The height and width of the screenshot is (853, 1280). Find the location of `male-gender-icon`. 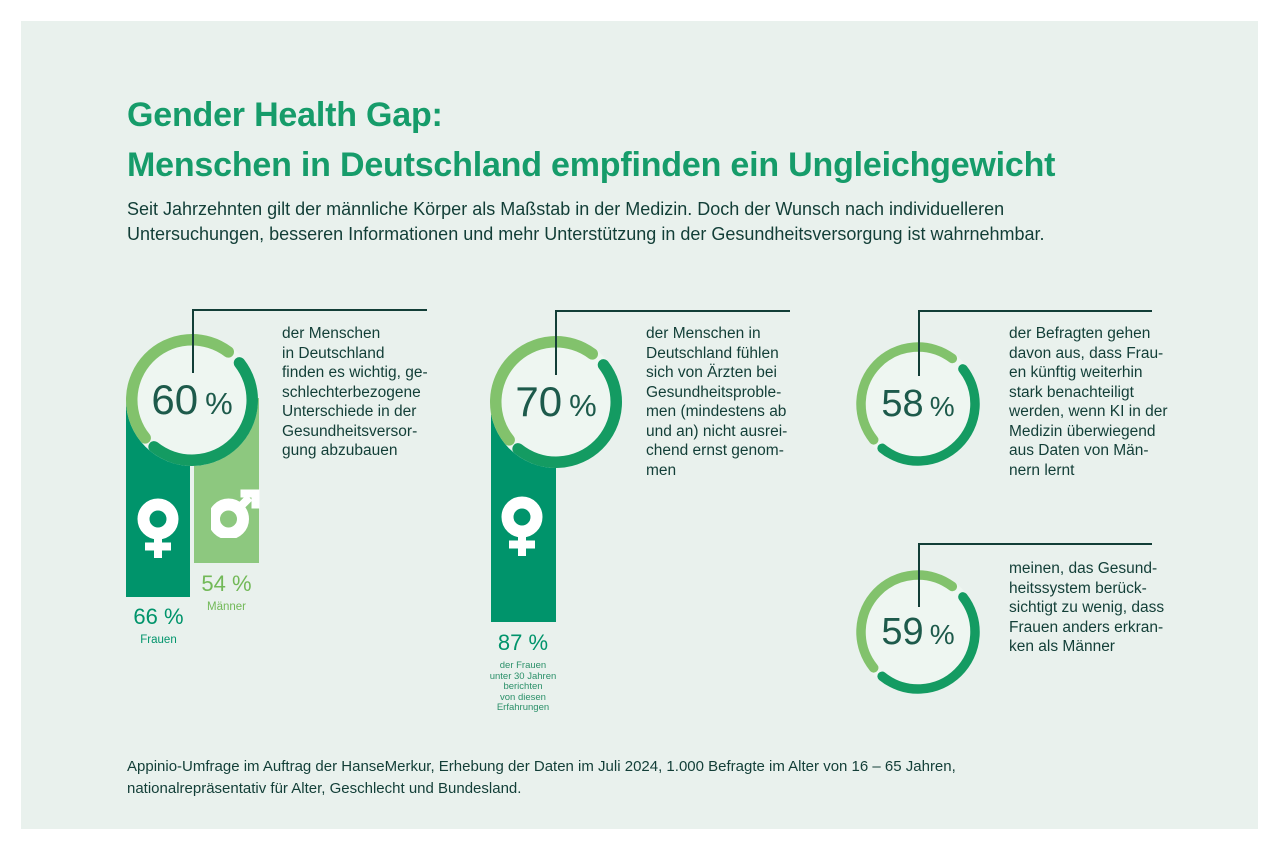

male-gender-icon is located at coordinates (236, 513).